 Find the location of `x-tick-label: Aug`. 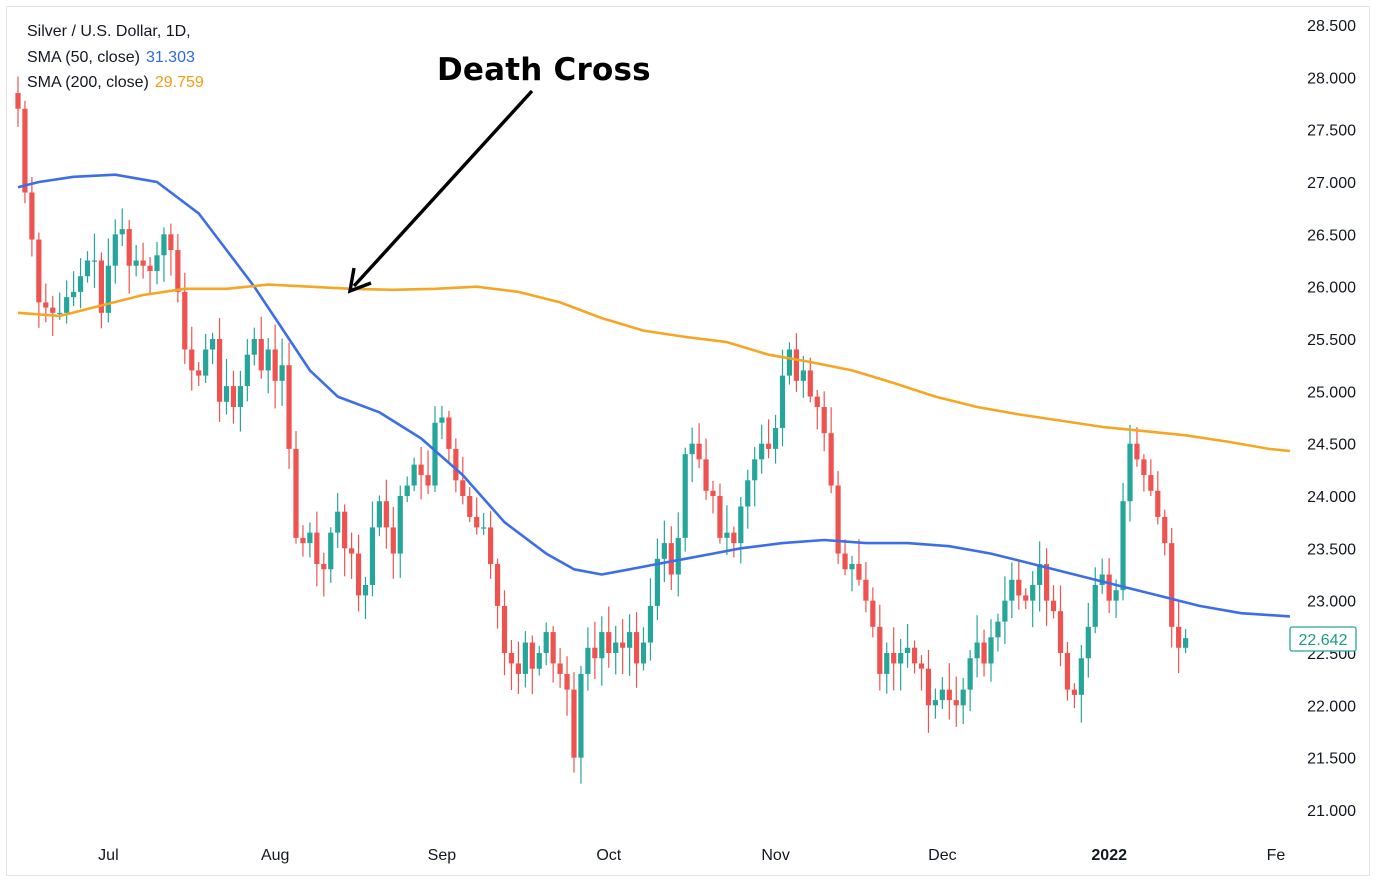

x-tick-label: Aug is located at coordinates (275, 855).